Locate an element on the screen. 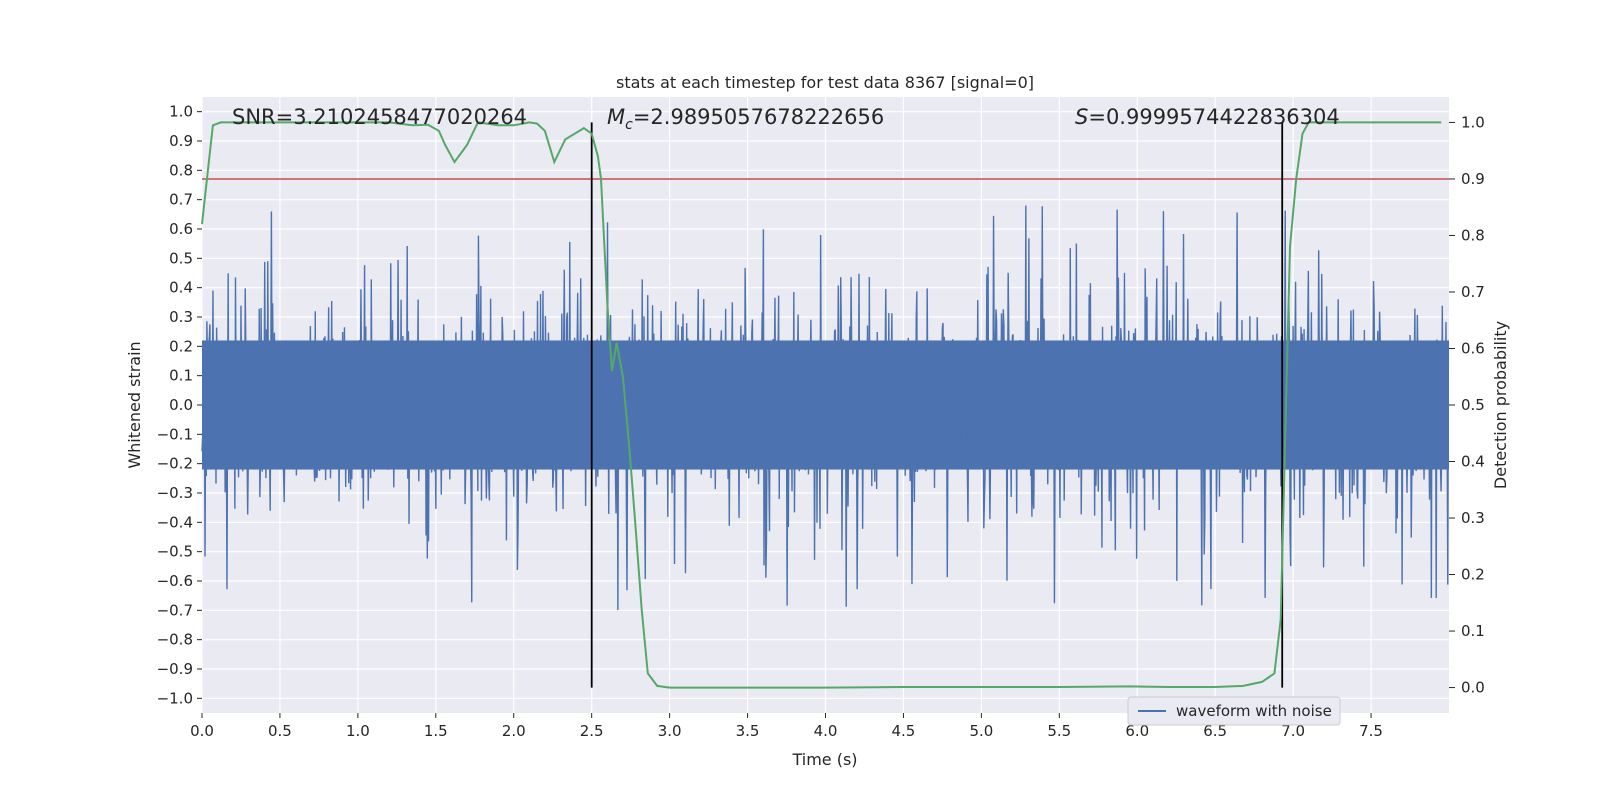  y-tick-label: −0.4 is located at coordinates (175, 522).